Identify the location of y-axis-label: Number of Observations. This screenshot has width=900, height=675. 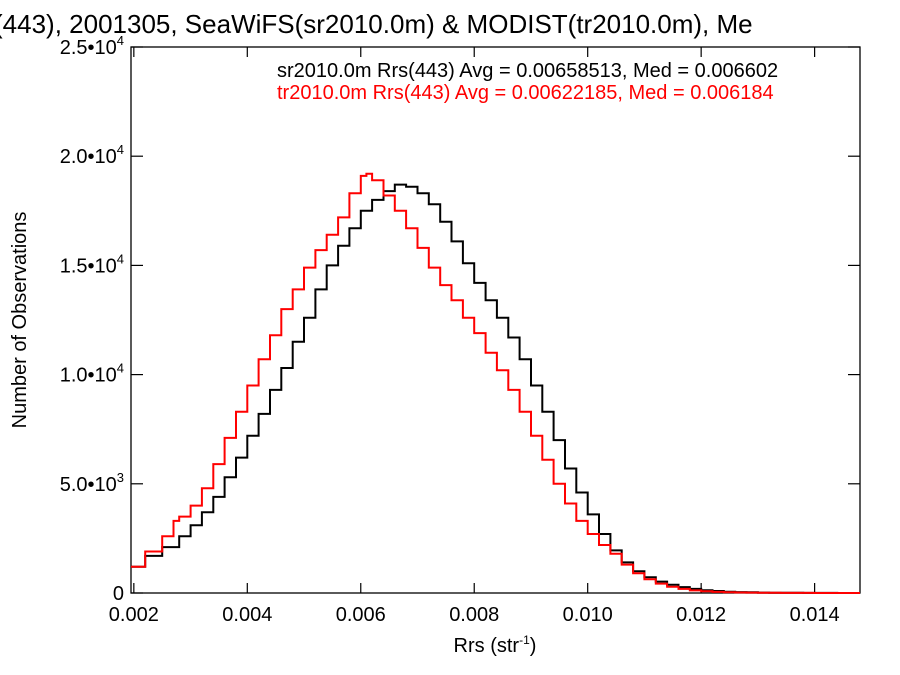
(20, 320).